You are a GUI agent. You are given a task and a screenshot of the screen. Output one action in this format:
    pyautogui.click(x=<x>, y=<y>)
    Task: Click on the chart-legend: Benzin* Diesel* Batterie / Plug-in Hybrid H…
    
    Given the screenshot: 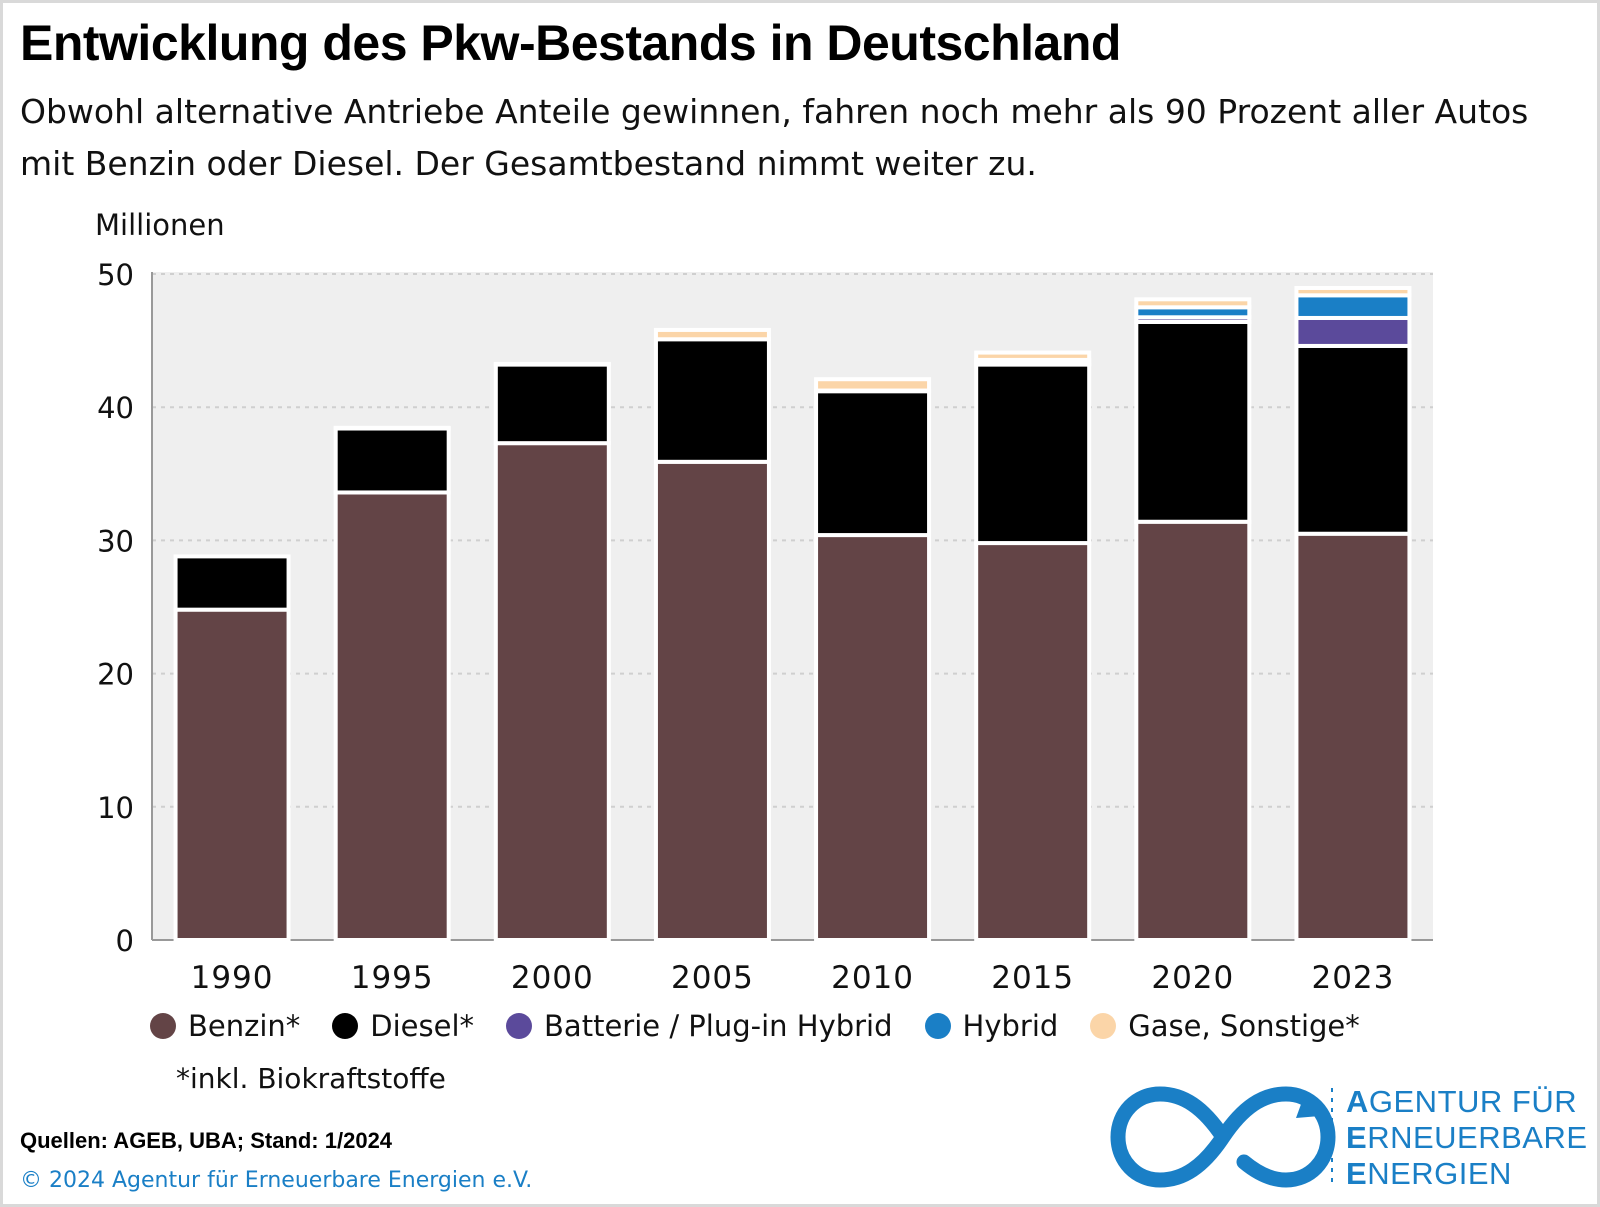 What is the action you would take?
    pyautogui.click(x=771, y=1026)
    